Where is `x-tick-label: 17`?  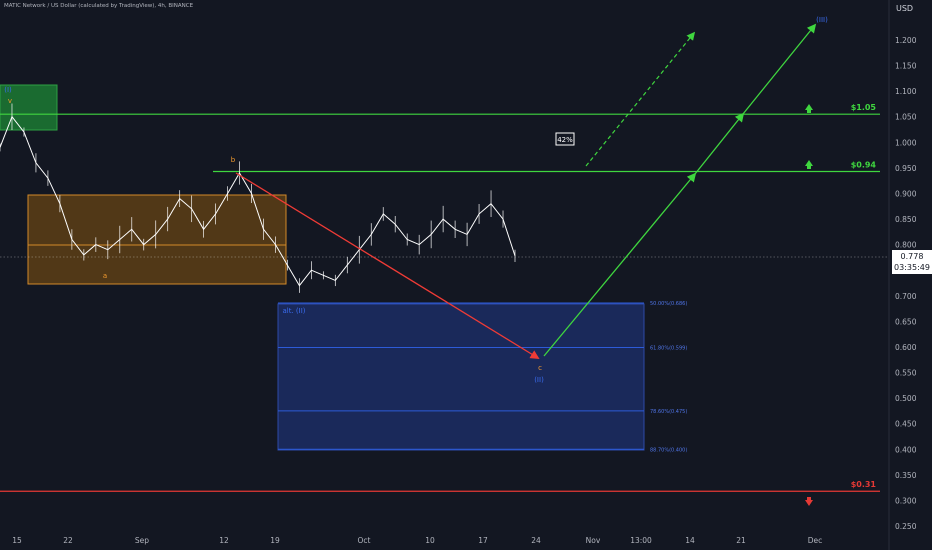
x-tick-label: 17 is located at coordinates (483, 540).